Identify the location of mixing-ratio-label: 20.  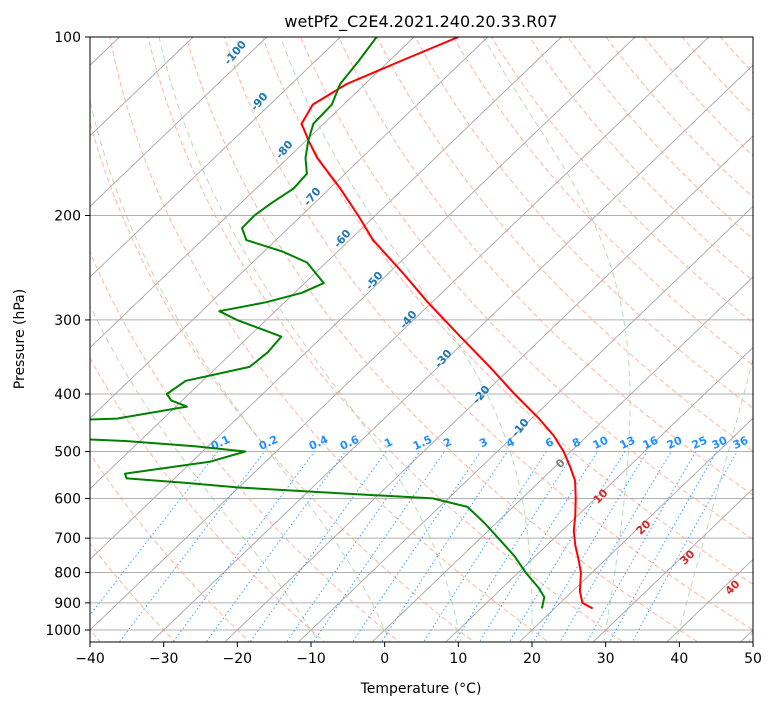
(675, 443).